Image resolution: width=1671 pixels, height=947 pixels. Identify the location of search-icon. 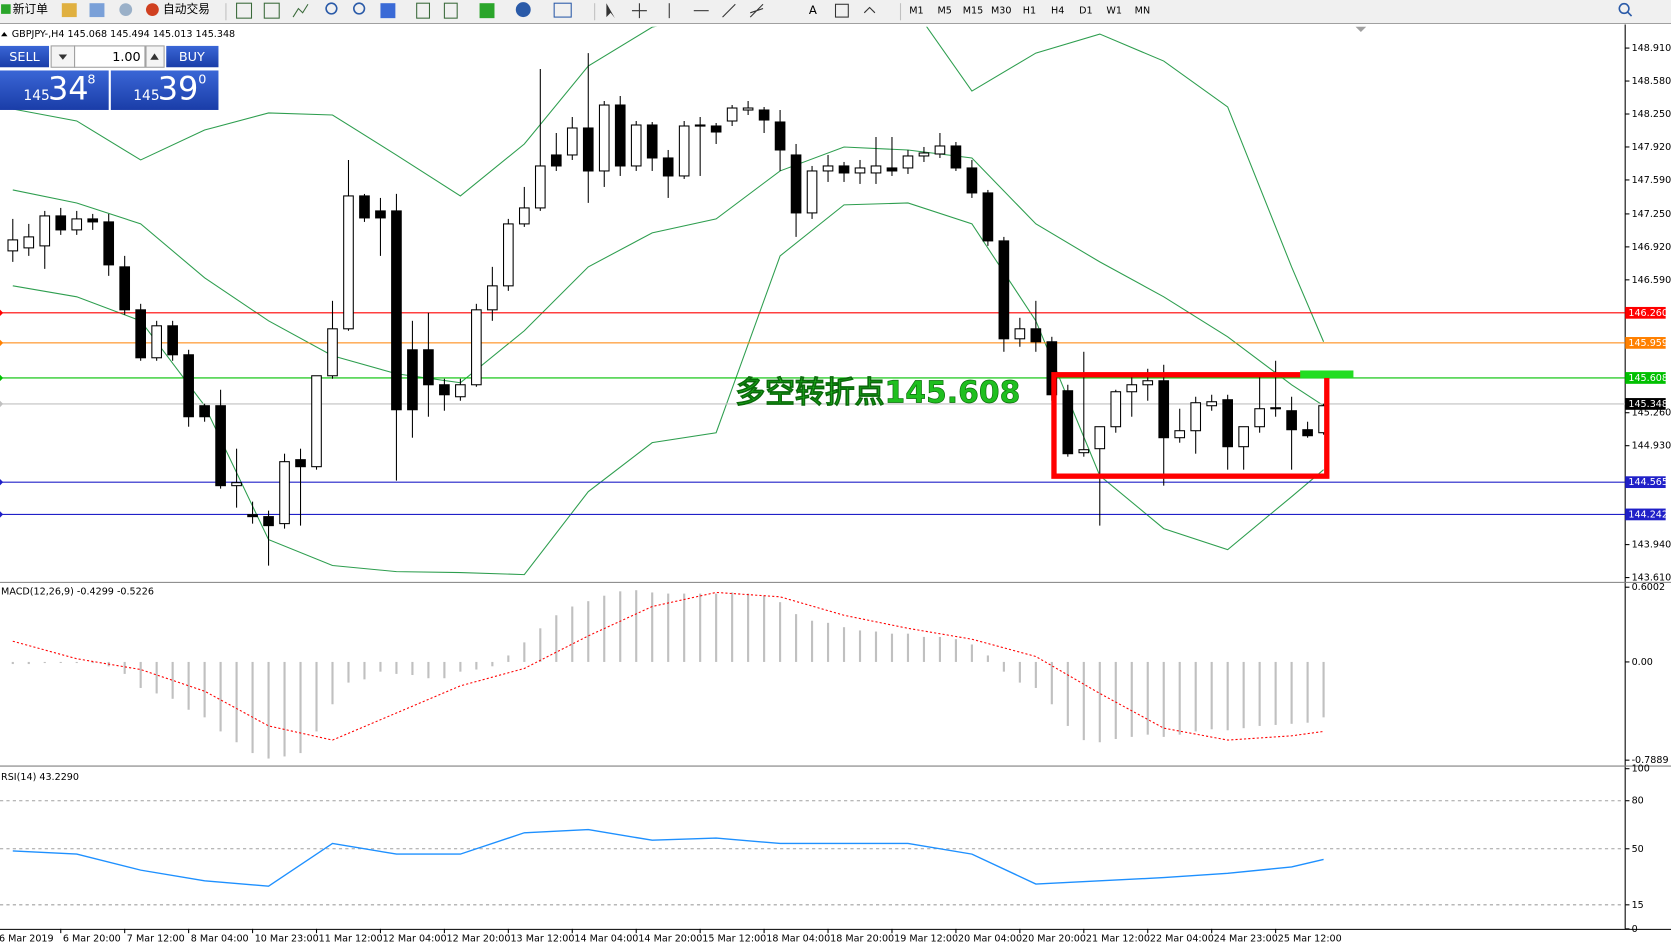
(1624, 8).